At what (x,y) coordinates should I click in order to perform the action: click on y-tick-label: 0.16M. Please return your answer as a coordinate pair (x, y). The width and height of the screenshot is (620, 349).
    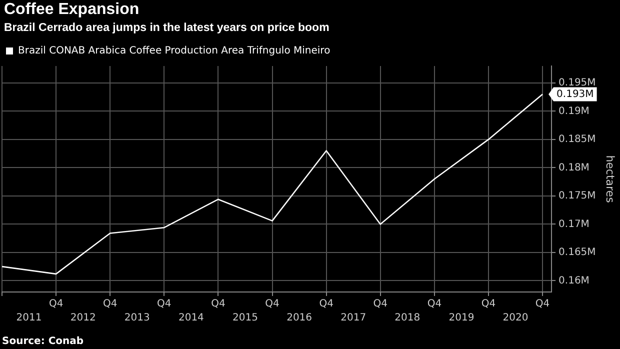
    Looking at the image, I should click on (574, 280).